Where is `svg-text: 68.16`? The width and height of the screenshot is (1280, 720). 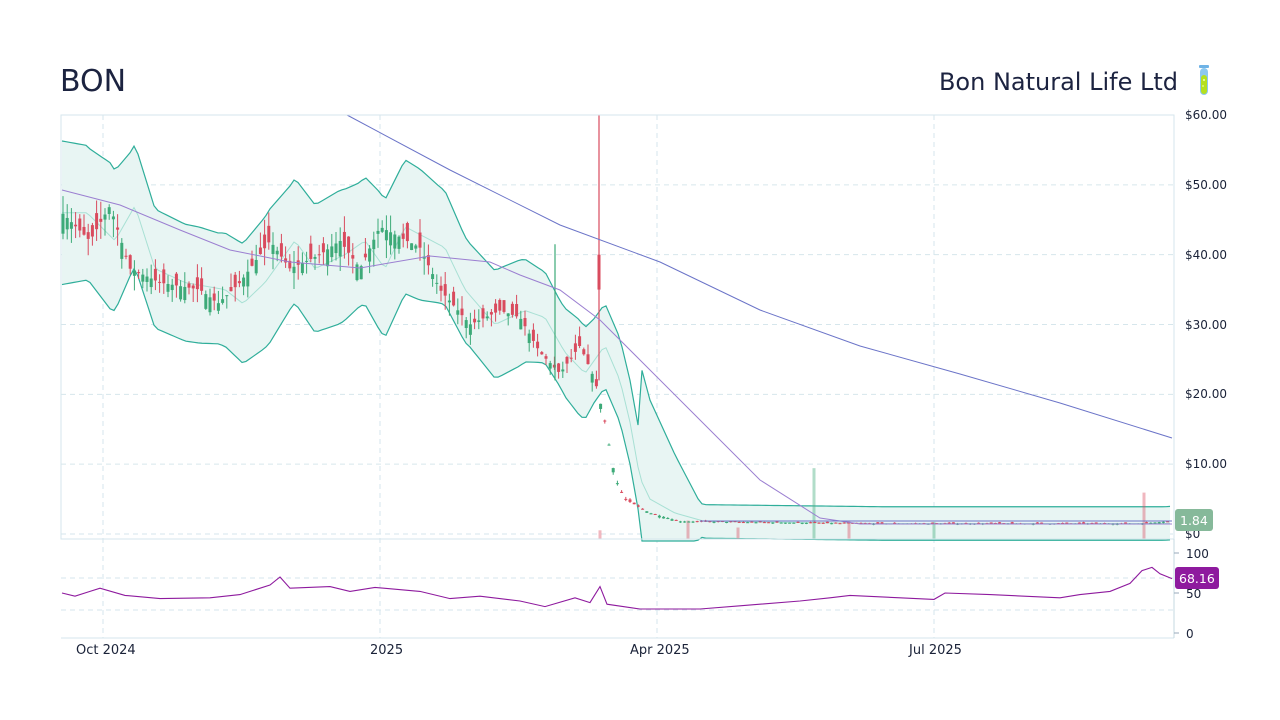 svg-text: 68.16 is located at coordinates (1197, 578).